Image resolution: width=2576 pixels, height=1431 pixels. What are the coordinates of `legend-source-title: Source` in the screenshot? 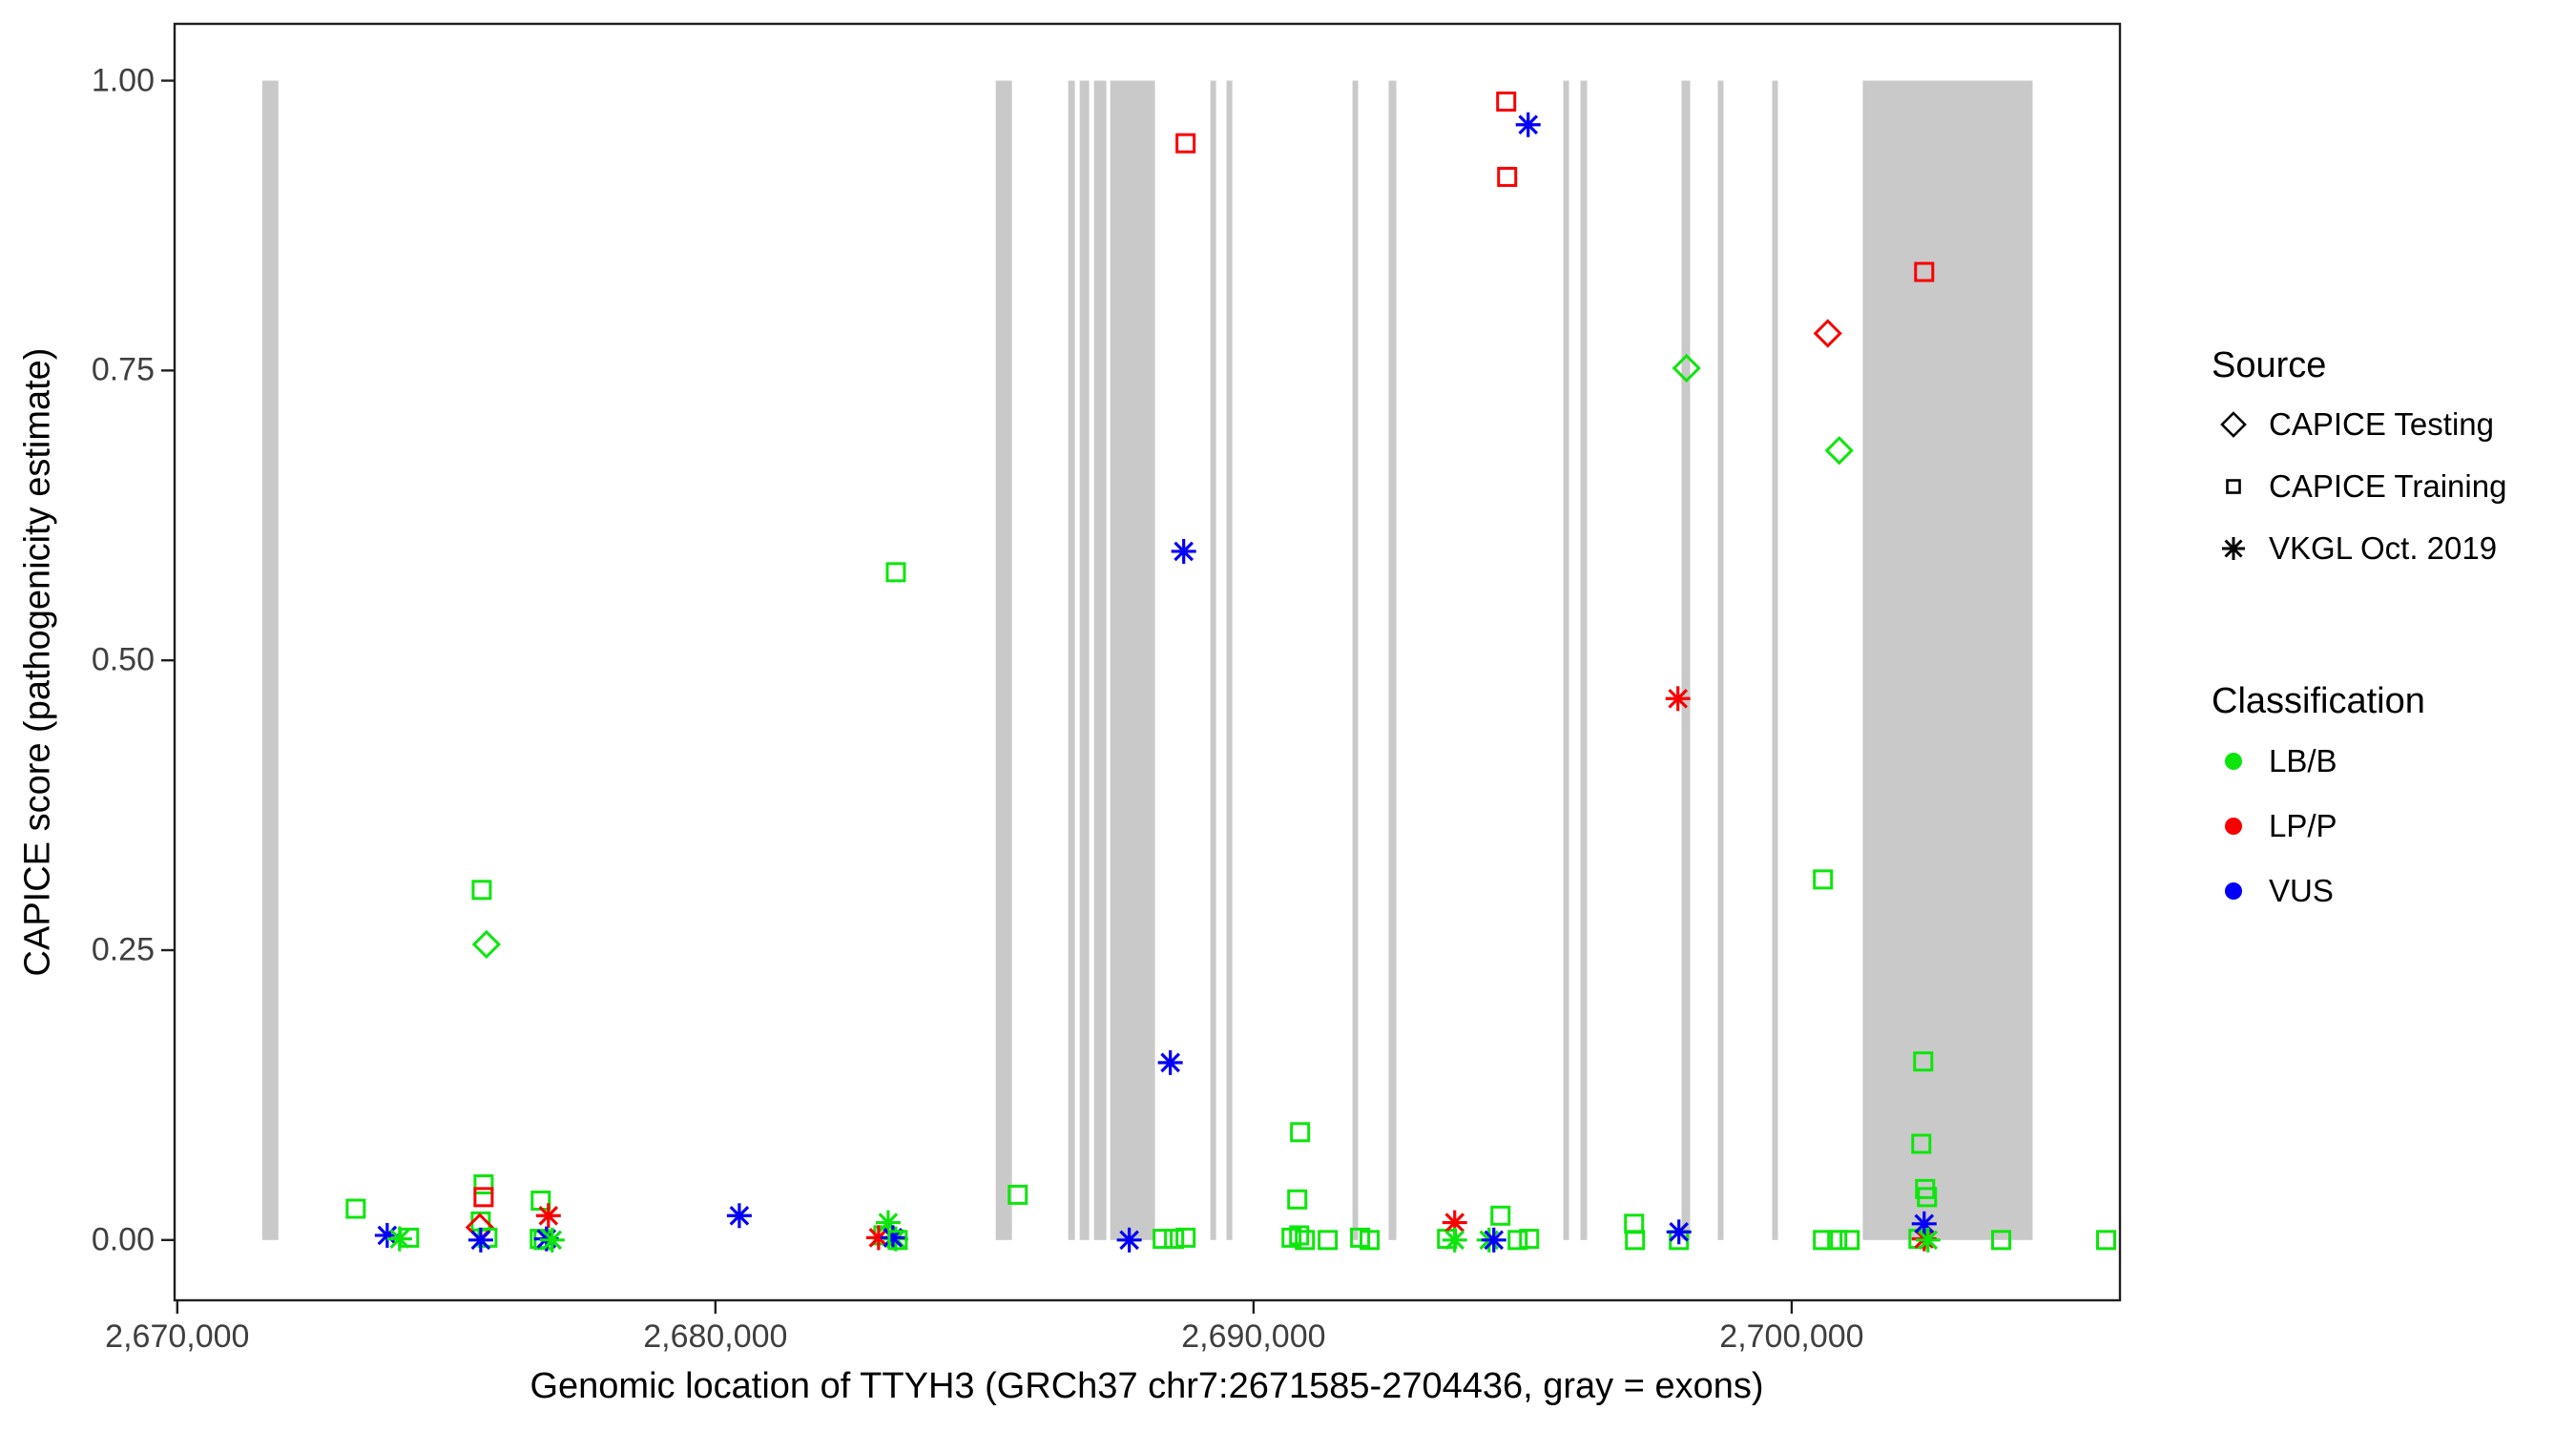 It's located at (2269, 365).